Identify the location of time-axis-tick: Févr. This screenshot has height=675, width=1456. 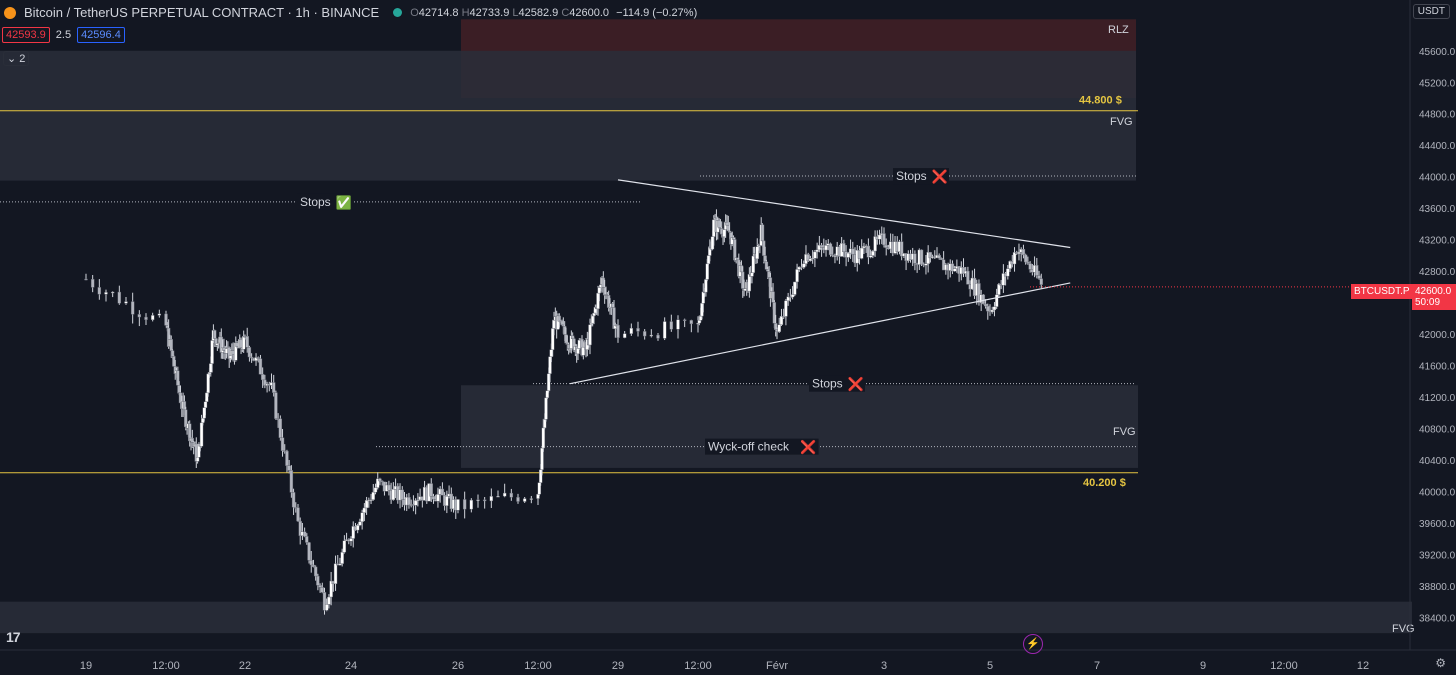
(777, 666).